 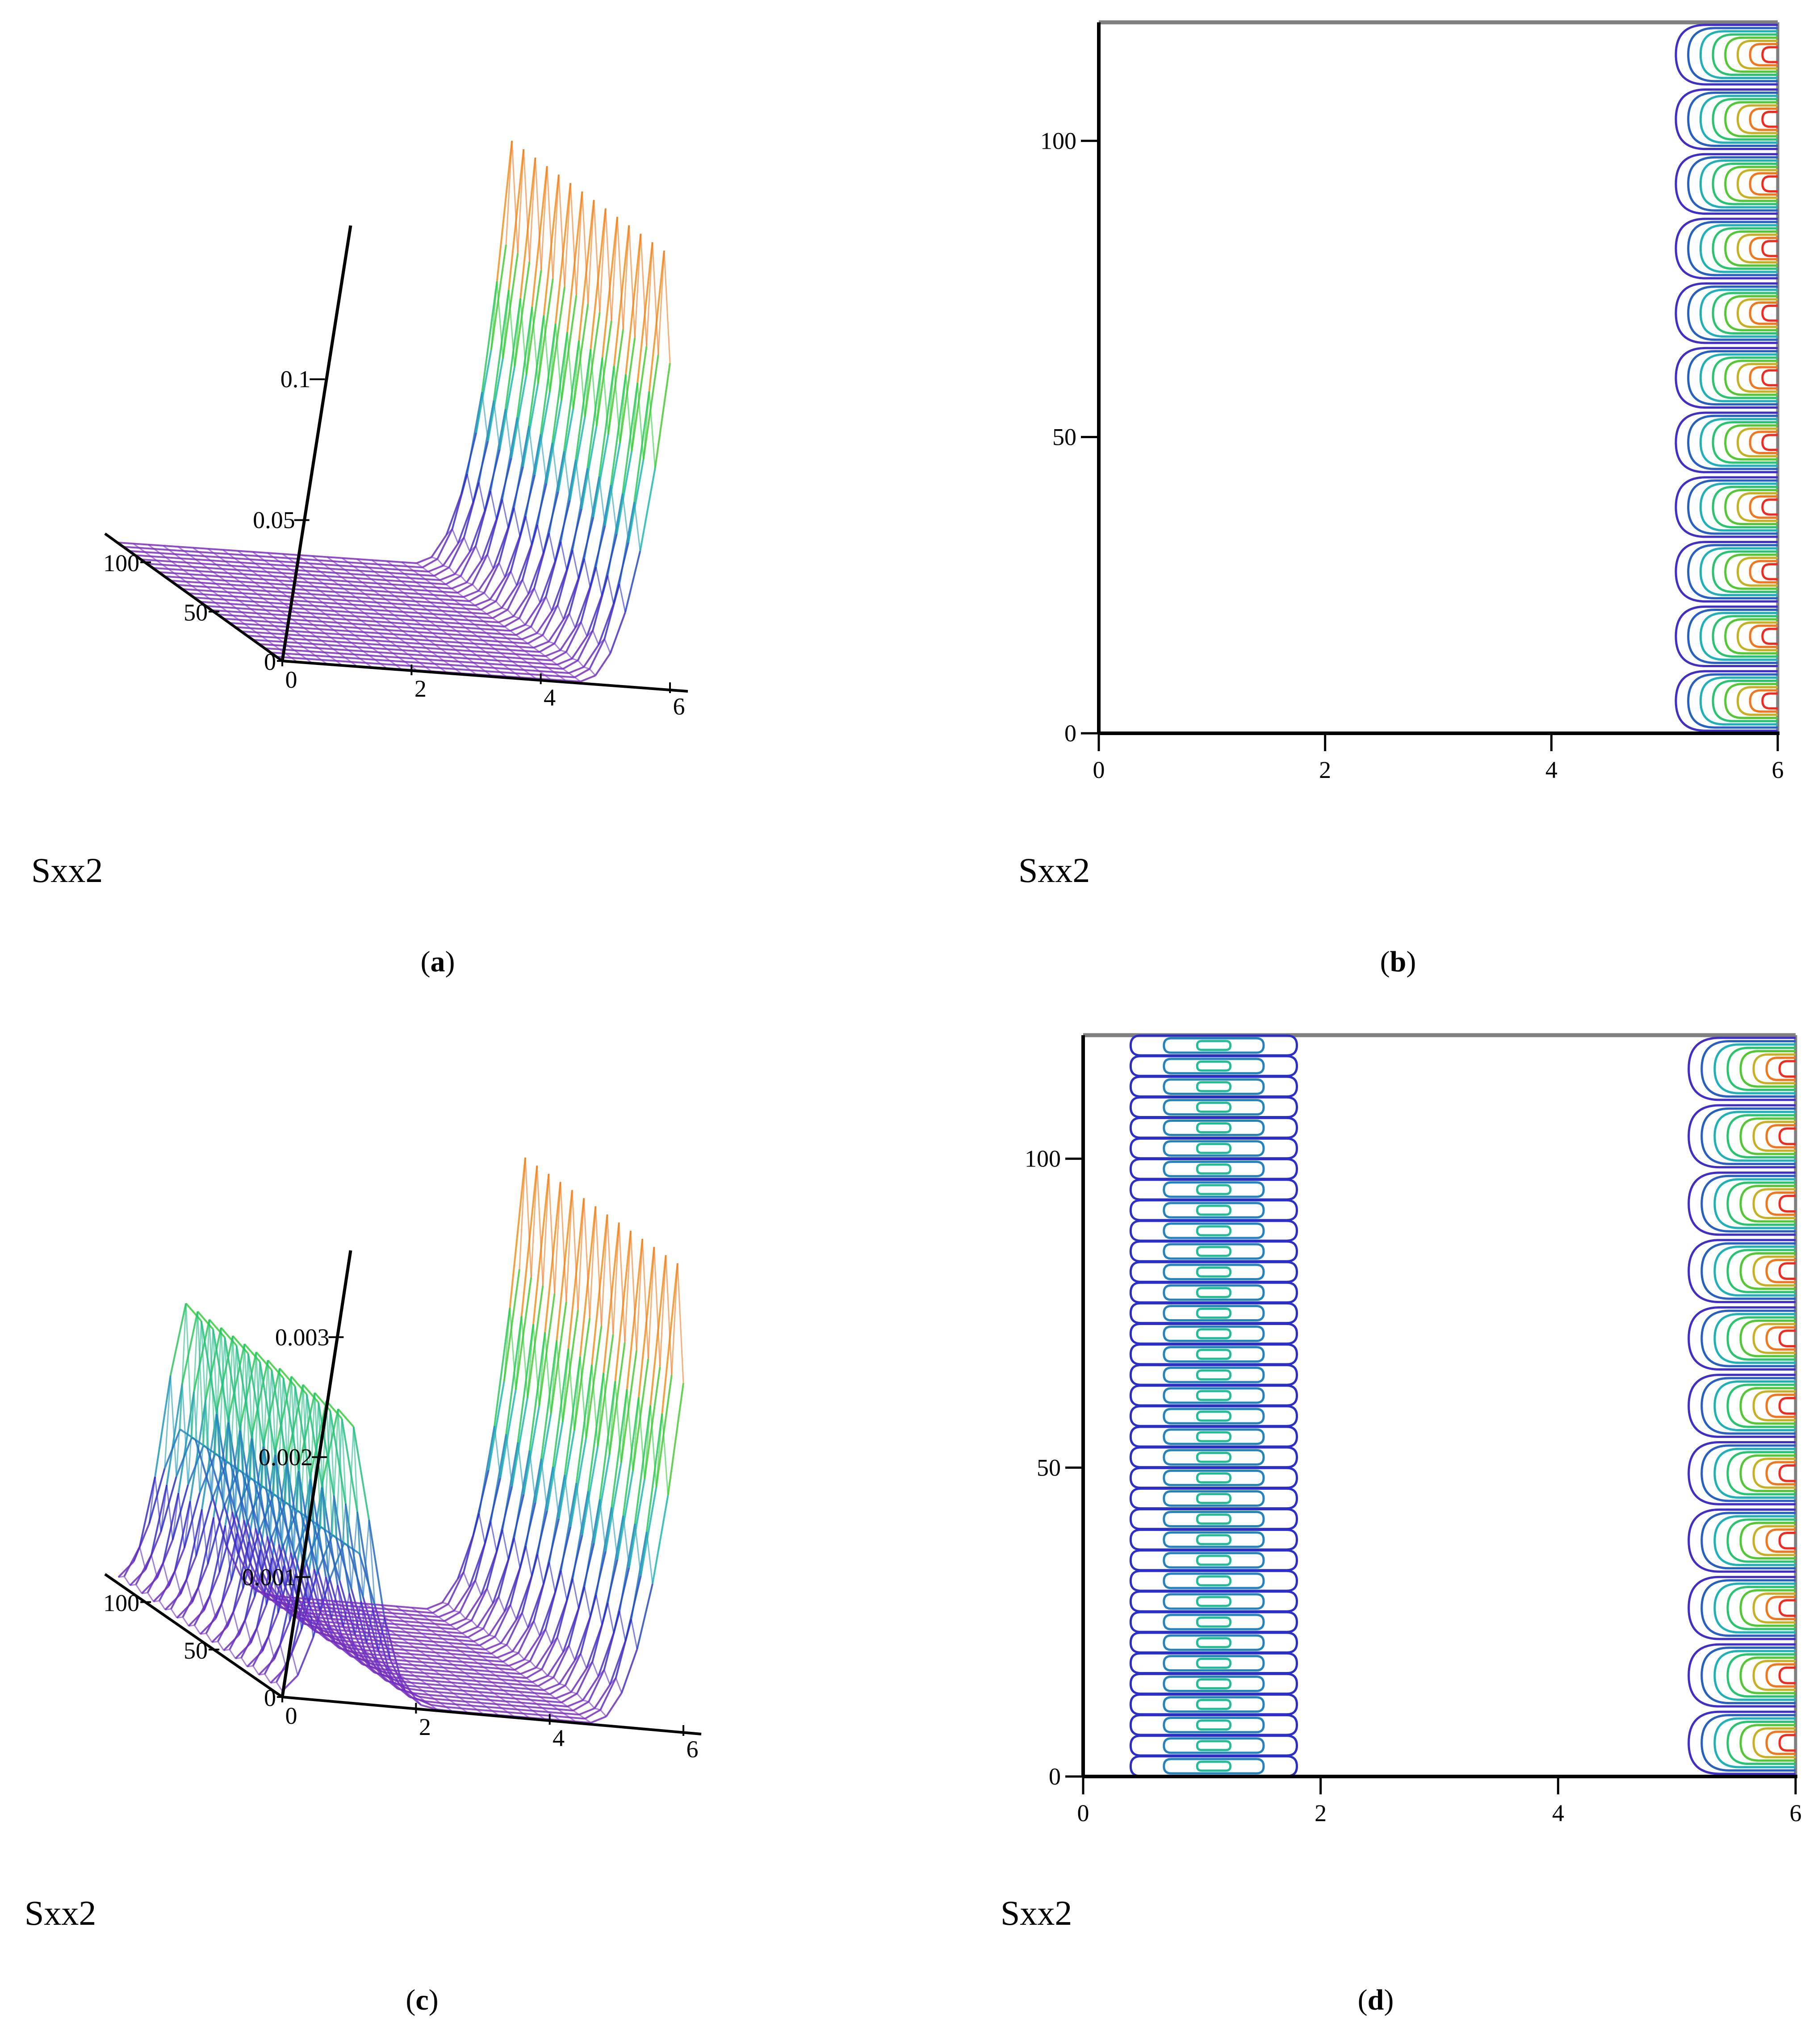 What do you see at coordinates (67, 870) in the screenshot?
I see `panel-a-plot-label: Sxx2` at bounding box center [67, 870].